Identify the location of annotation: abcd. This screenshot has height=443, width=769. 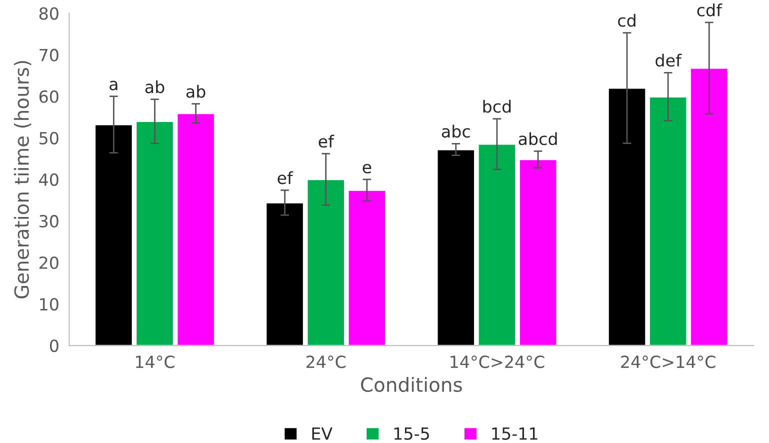
(537, 139).